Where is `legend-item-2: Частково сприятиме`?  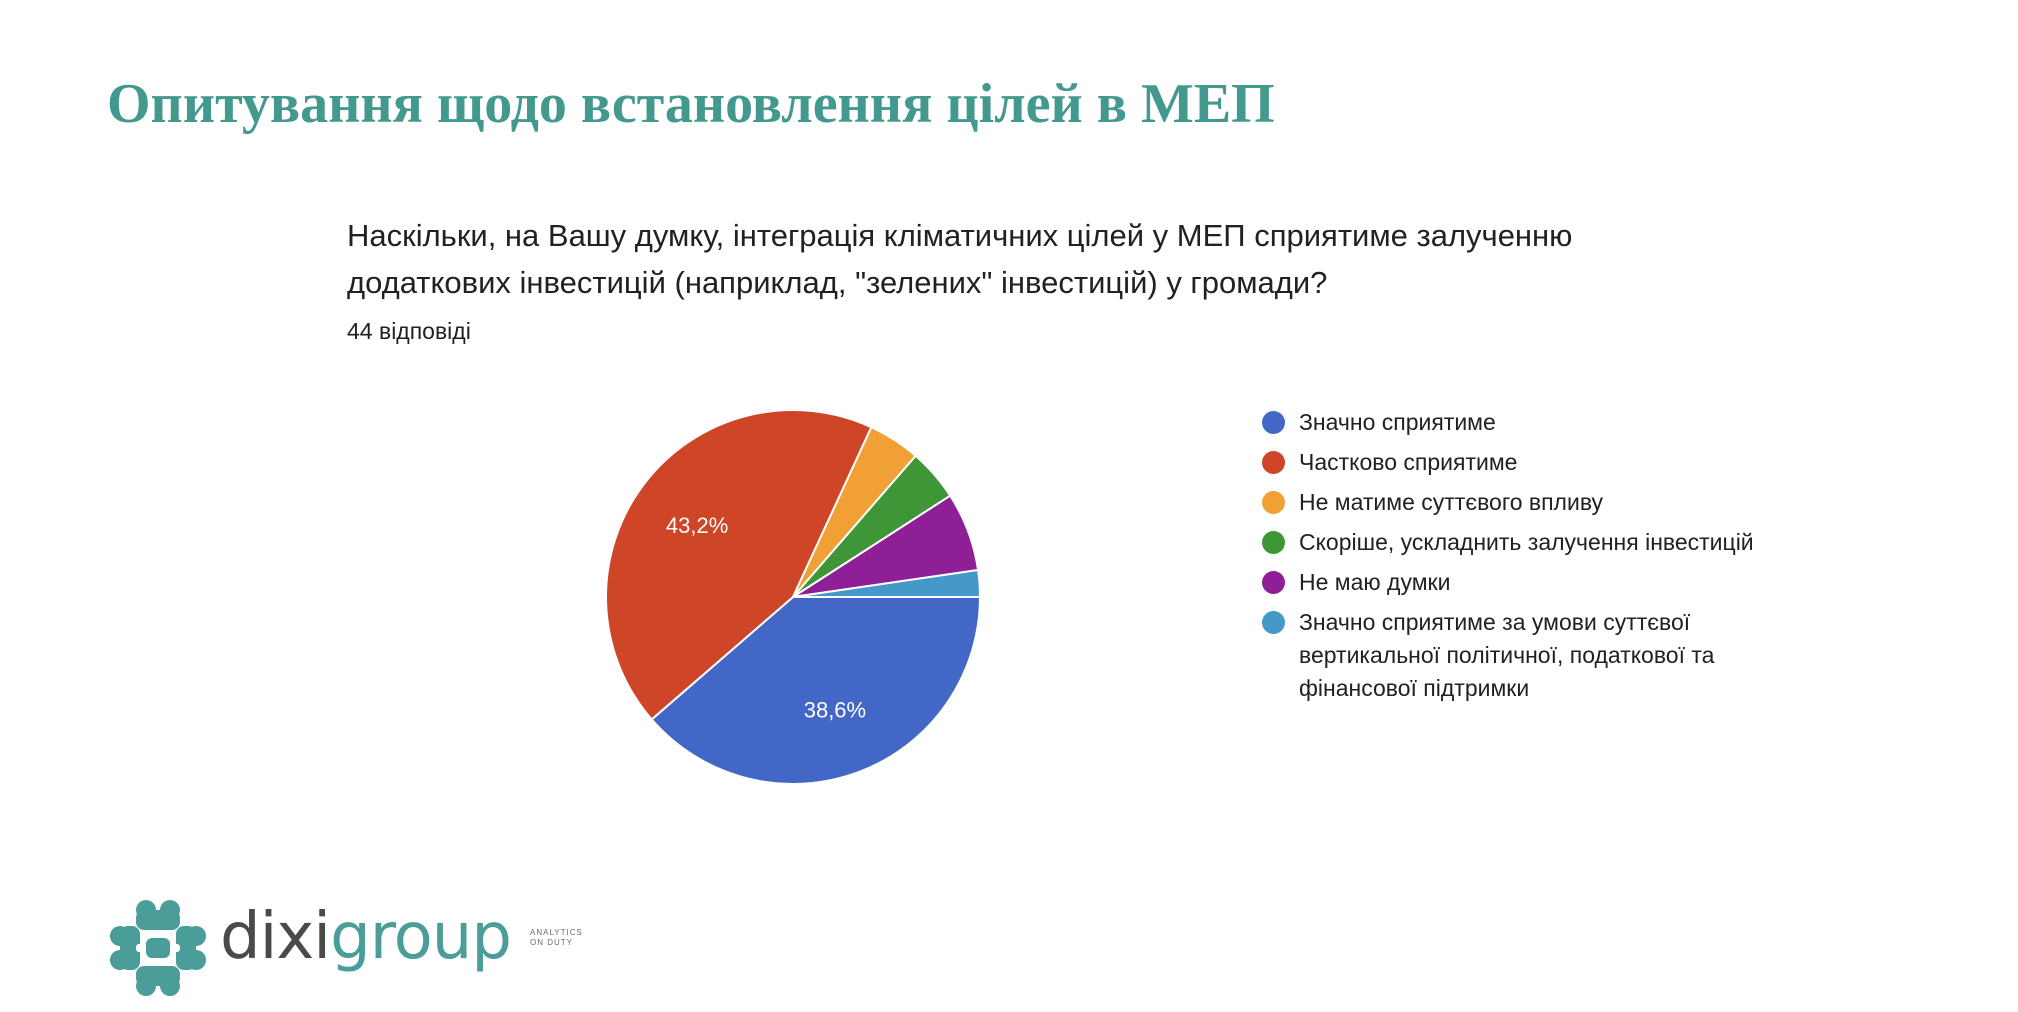 legend-item-2: Частково сприятиме is located at coordinates (1542, 462).